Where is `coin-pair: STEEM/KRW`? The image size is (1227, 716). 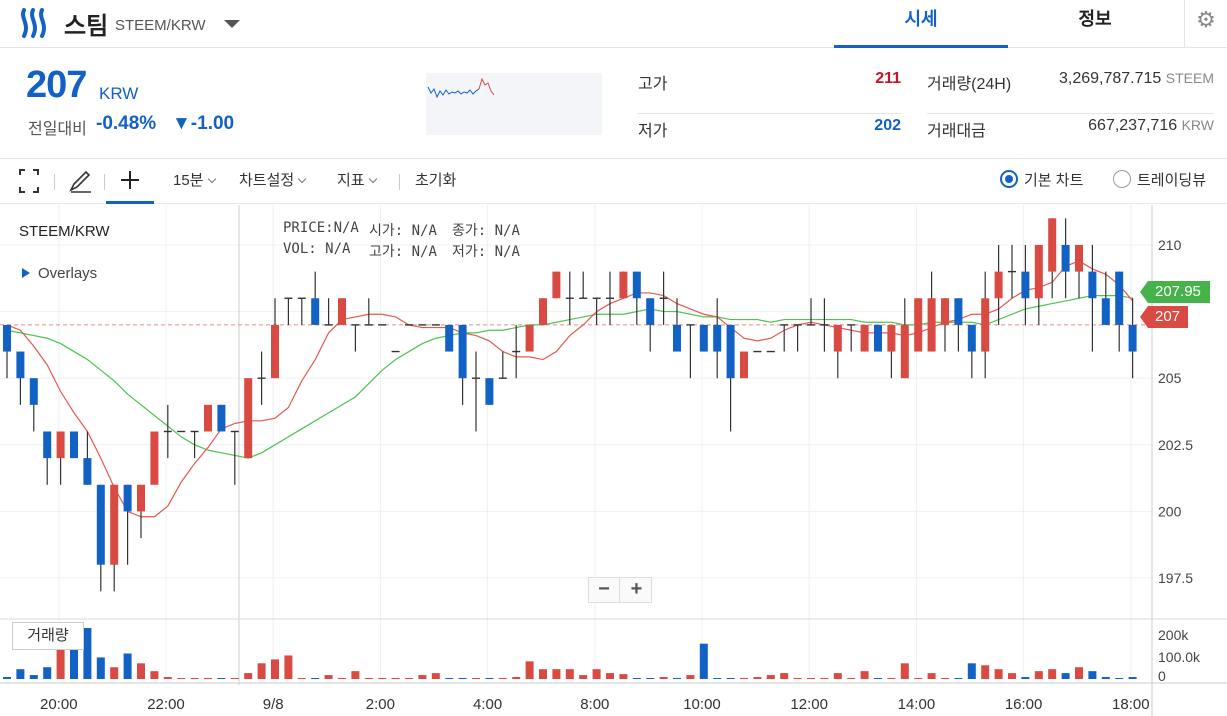 coin-pair: STEEM/KRW is located at coordinates (160, 25).